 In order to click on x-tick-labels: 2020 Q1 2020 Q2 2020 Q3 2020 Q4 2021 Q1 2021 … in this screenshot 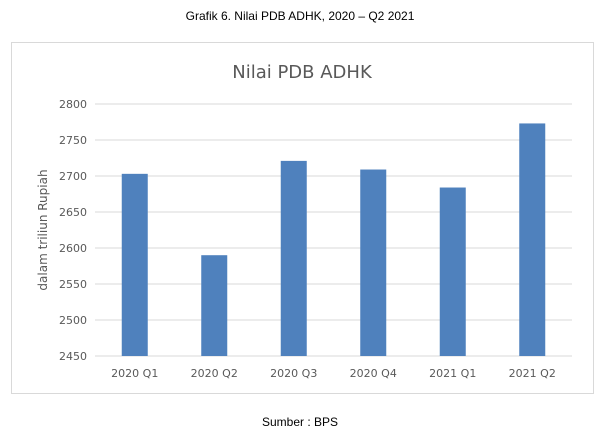, I will do `click(333, 373)`.